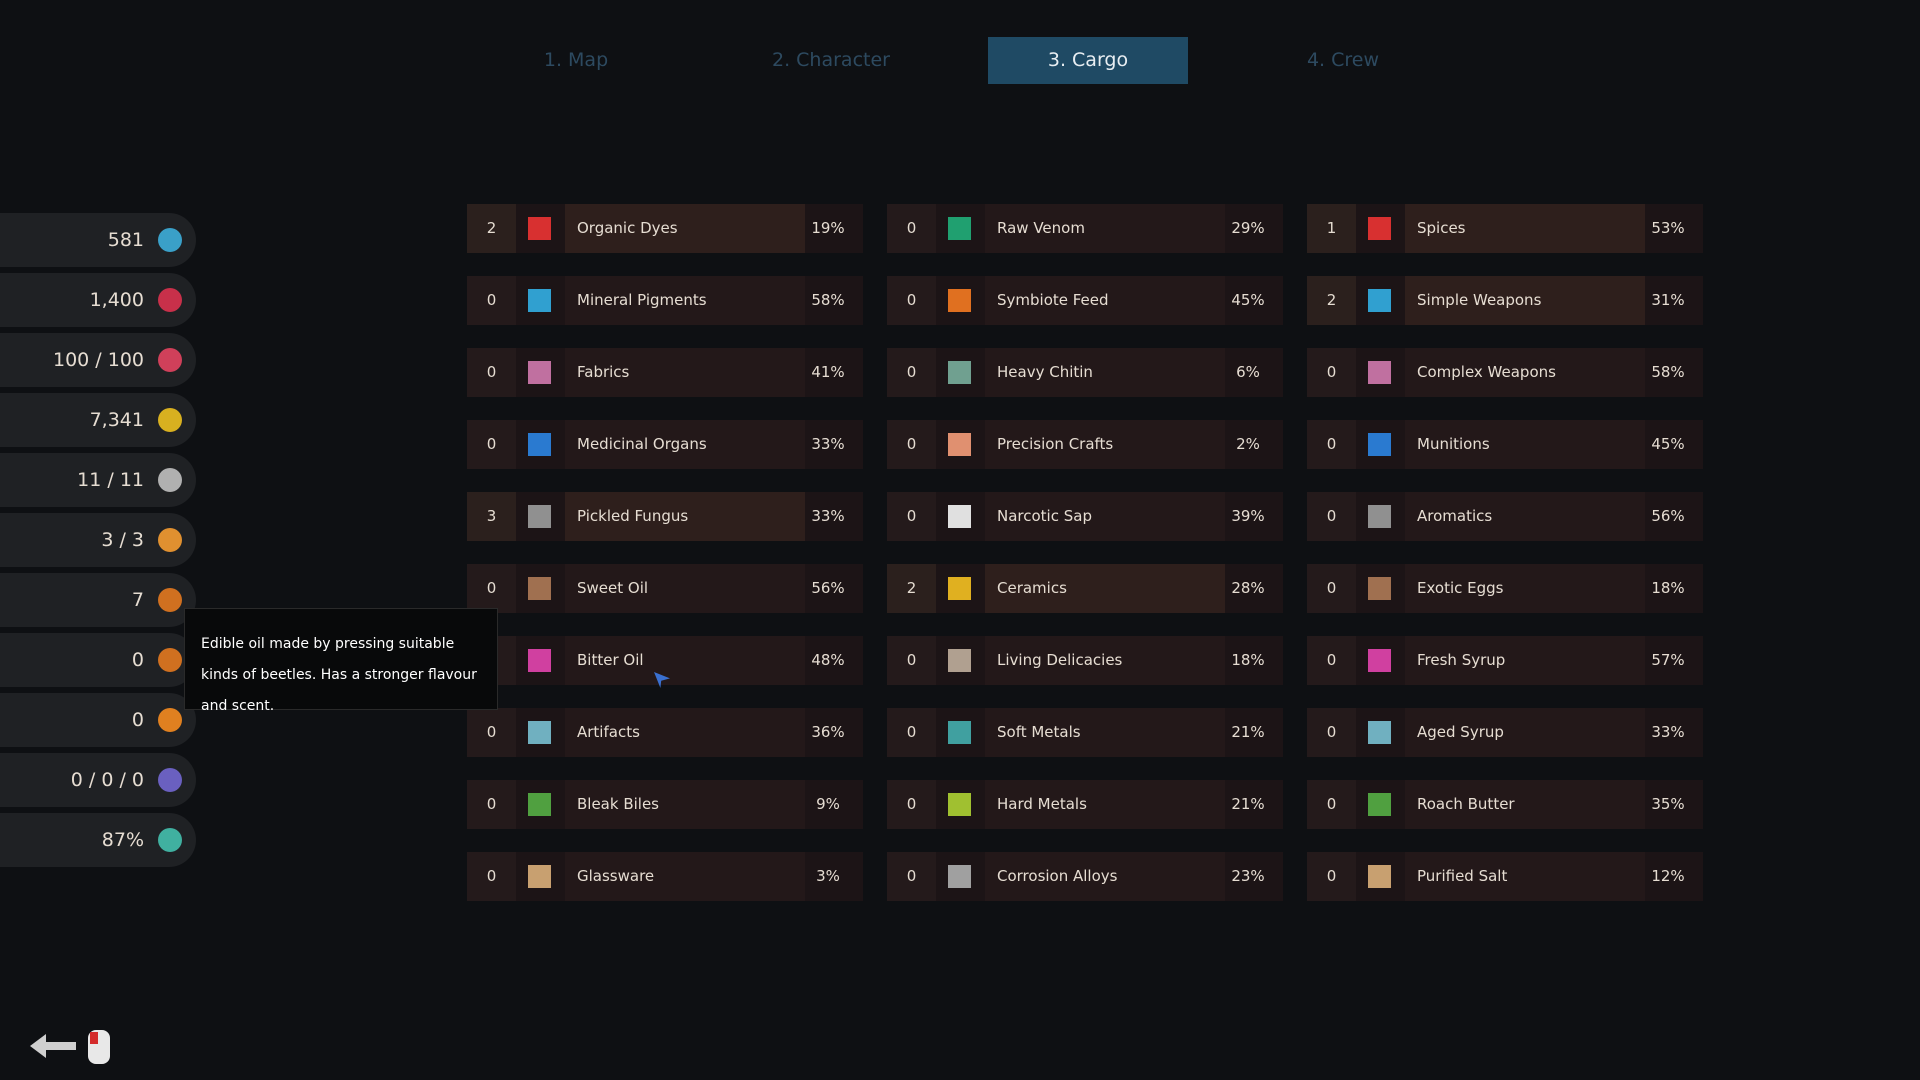 Image resolution: width=1920 pixels, height=1080 pixels. Describe the element at coordinates (828, 732) in the screenshot. I see `cargo-percent: 36%` at that location.